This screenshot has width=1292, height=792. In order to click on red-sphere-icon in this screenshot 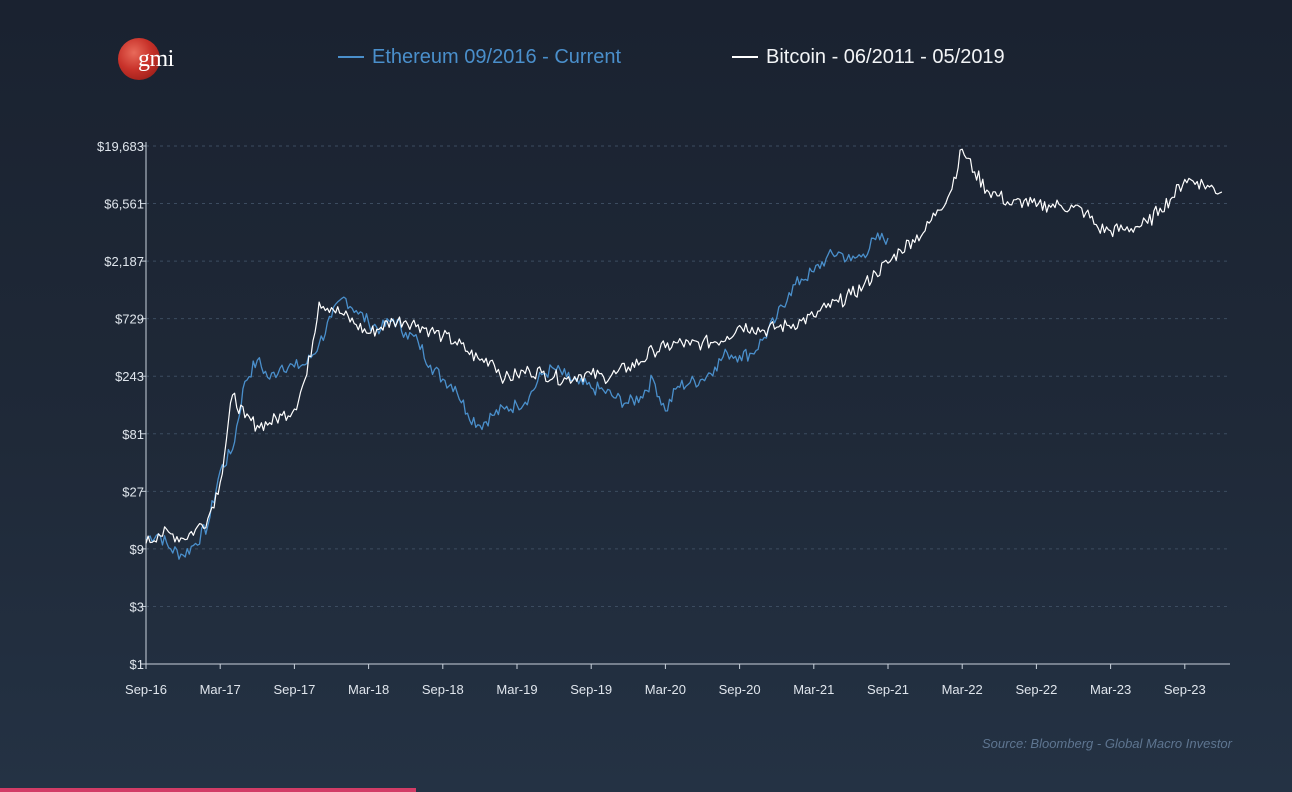, I will do `click(139, 59)`.